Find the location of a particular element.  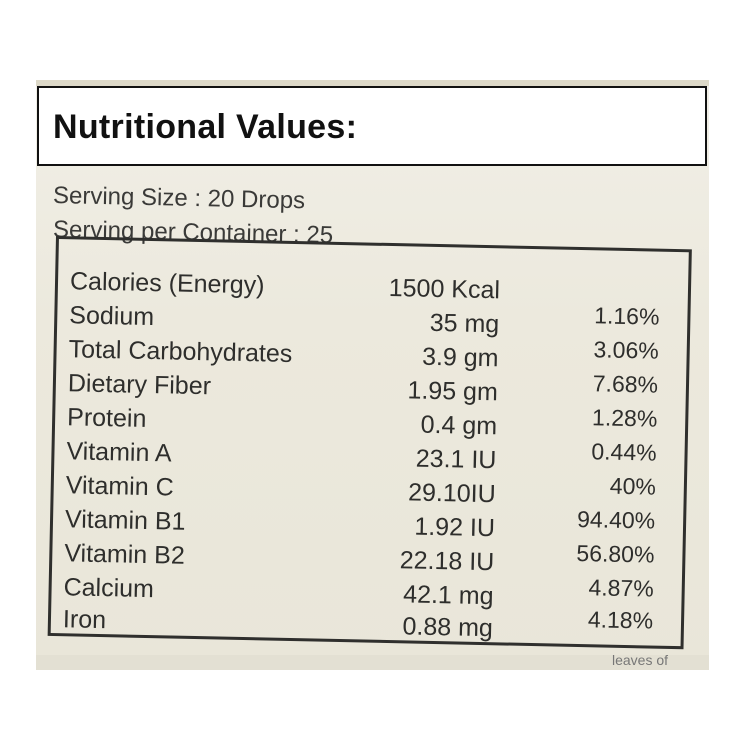

nutrient-percent: 4.87% is located at coordinates (621, 588).